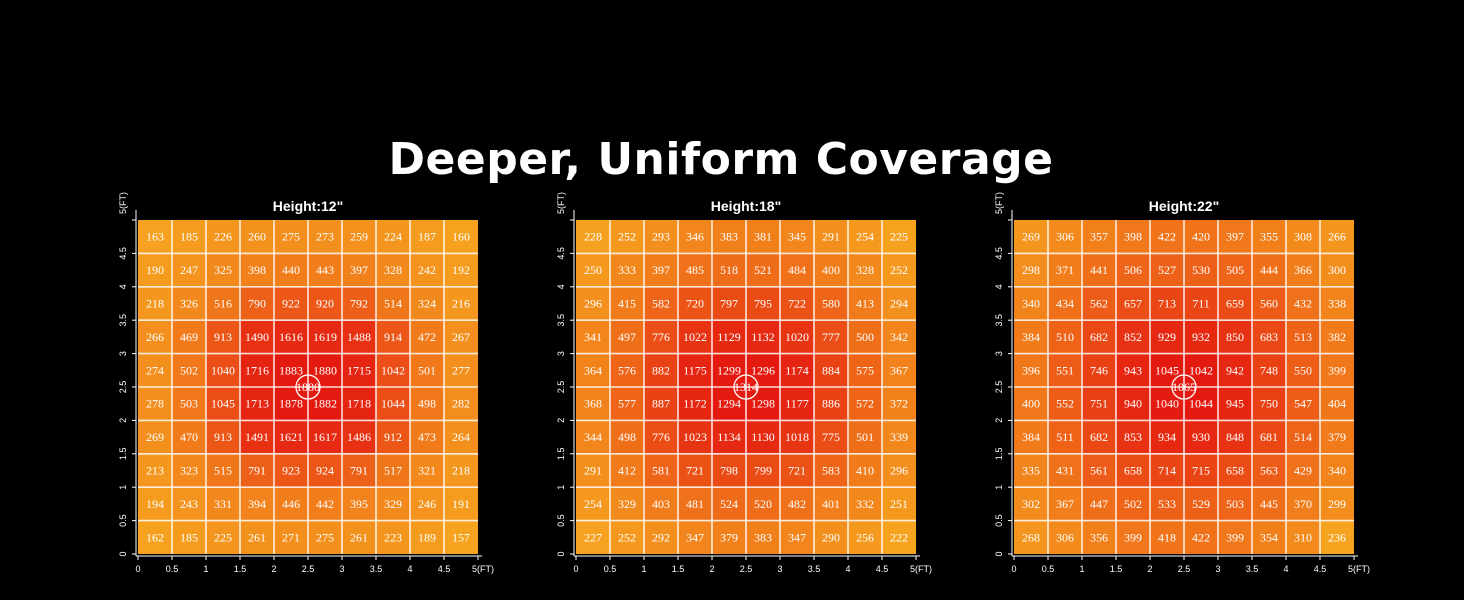 The width and height of the screenshot is (1464, 600). Describe the element at coordinates (123, 520) in the screenshot. I see `y-tick-label: 0.5` at that location.